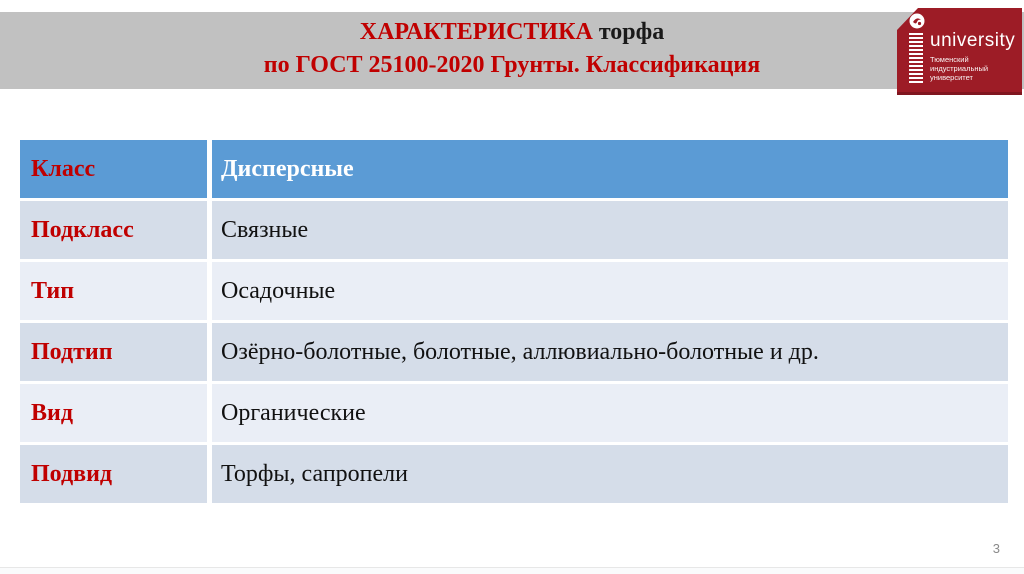 Image resolution: width=1024 pixels, height=574 pixels. Describe the element at coordinates (512, 65) in the screenshot. I see `title-line-2: по ГОСТ 25100-2020 Грунты. Классификация` at that location.